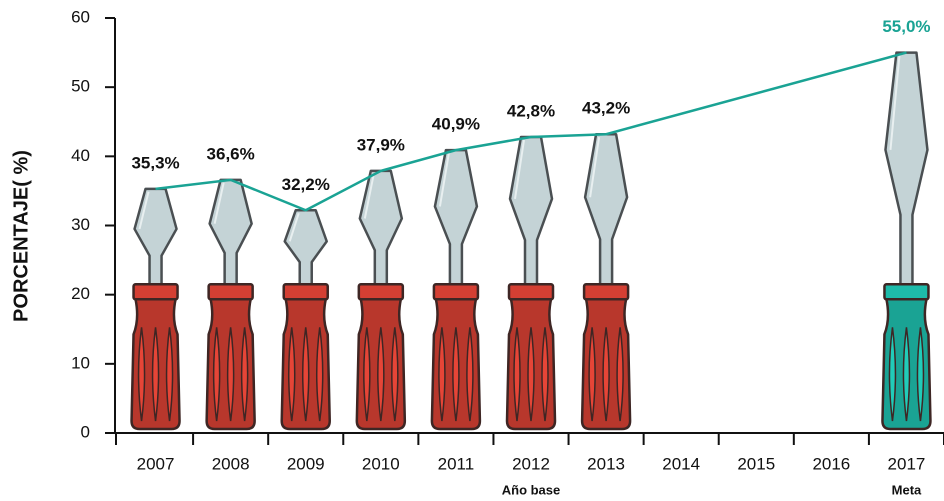 The image size is (944, 501). I want to click on y-tick-label: 40, so click(80, 155).